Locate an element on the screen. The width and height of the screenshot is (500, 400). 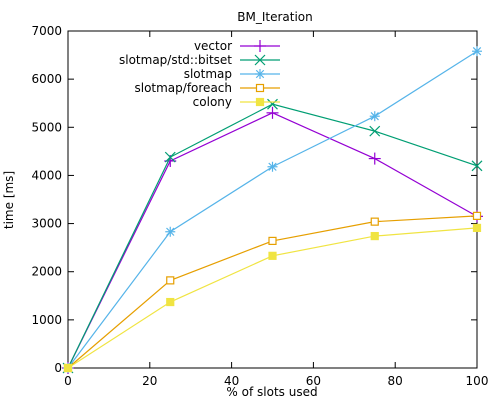
y-tick-label: 6000 is located at coordinates (46, 79).